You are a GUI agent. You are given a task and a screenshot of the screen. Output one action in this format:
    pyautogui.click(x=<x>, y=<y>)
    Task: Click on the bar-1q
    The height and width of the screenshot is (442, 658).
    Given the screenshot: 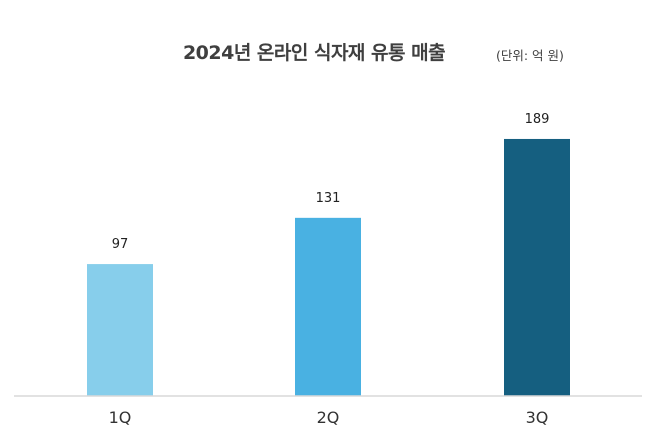 What is the action you would take?
    pyautogui.click(x=120, y=330)
    